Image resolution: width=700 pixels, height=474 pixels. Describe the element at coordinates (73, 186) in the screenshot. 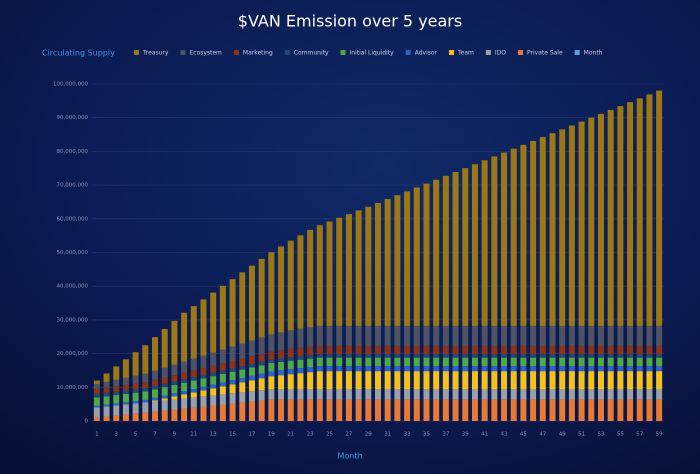

I see `y-tick-label: 70,000,000` at that location.